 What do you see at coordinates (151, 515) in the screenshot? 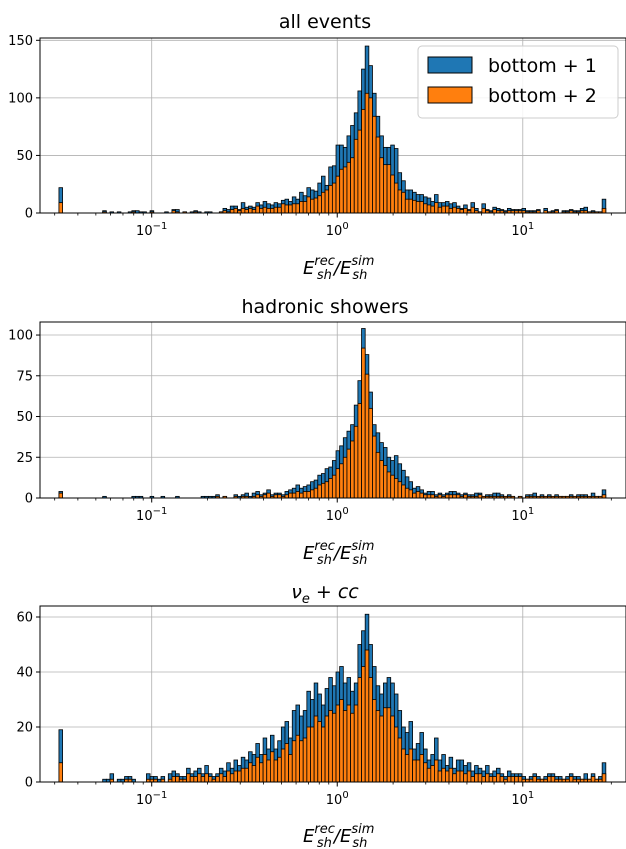
I see `x-tick-label: 10⁻¹` at bounding box center [151, 515].